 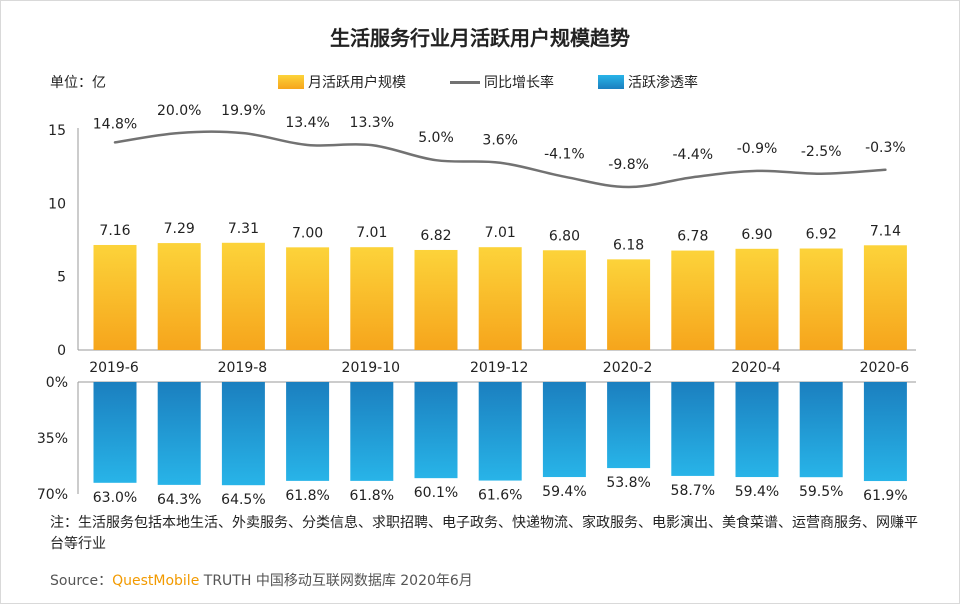 I want to click on growth-value-label: -4.1%, so click(x=564, y=155).